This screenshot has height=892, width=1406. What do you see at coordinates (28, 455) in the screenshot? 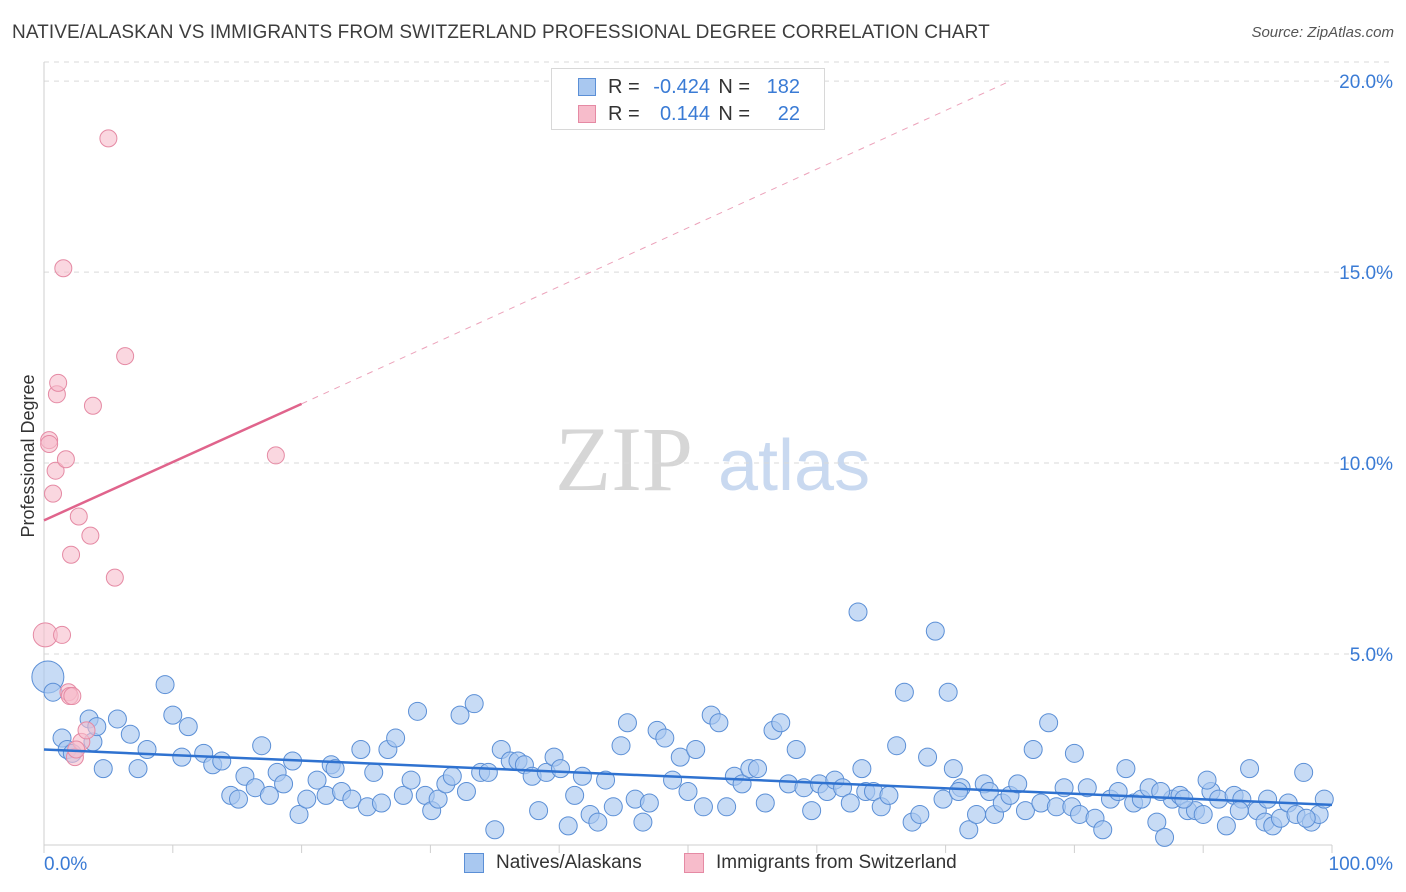
I see `y-axis-label: Professional Degree` at bounding box center [28, 455].